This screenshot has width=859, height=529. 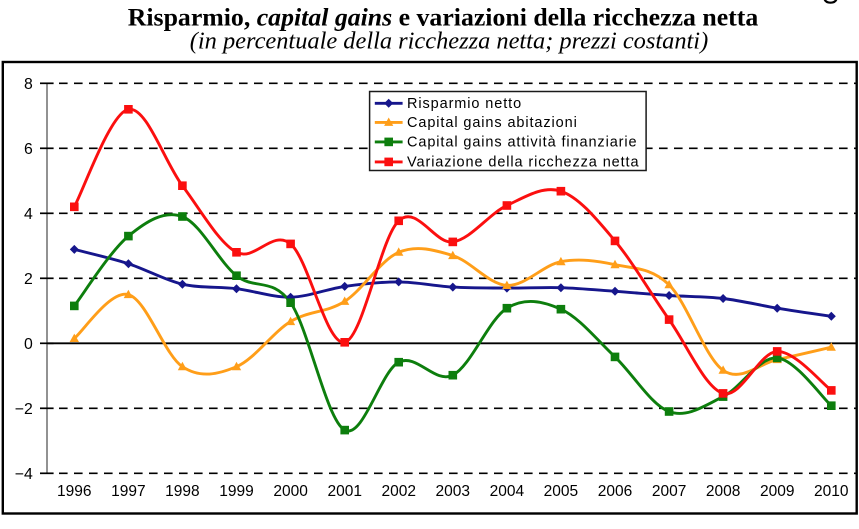 I want to click on svg-text: 2004, so click(x=507, y=491).